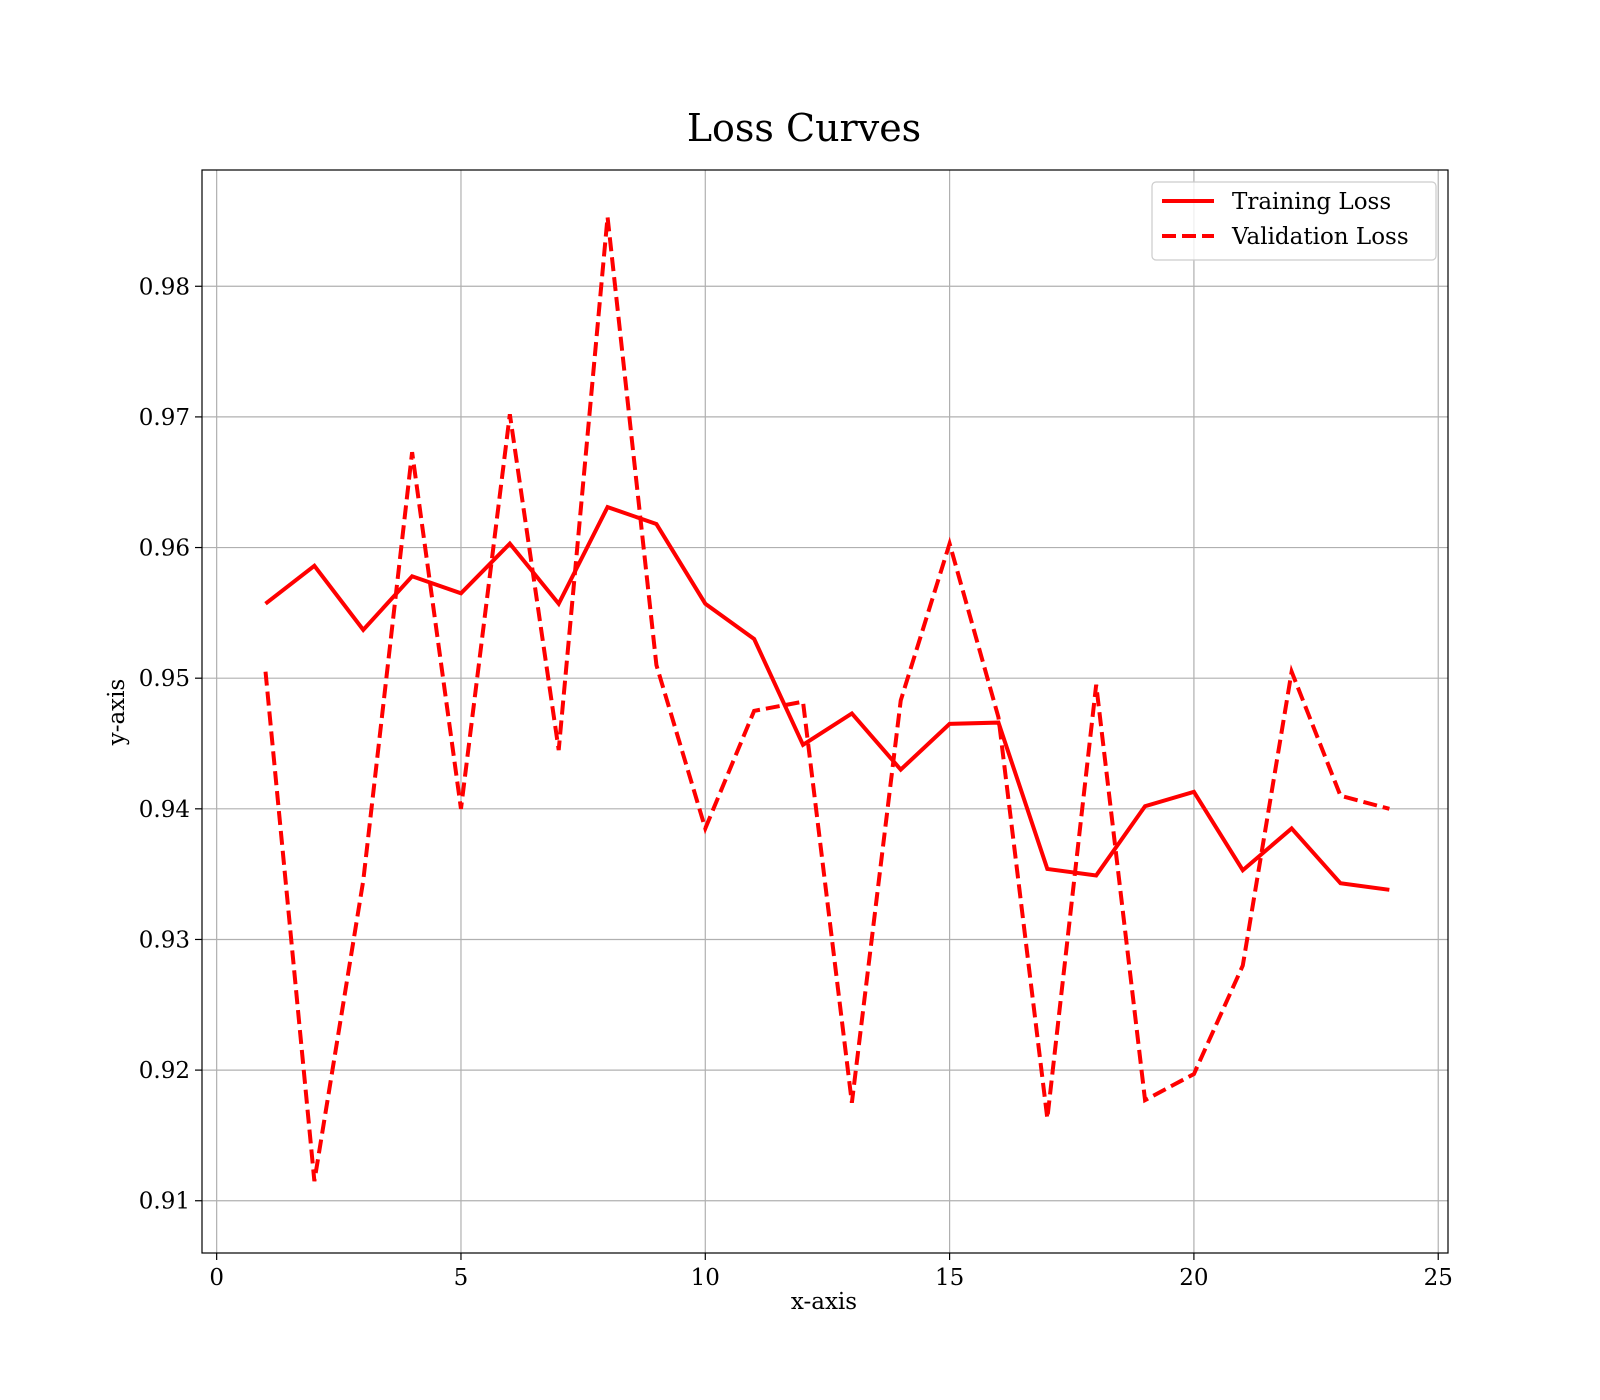 The width and height of the screenshot is (1600, 1400). Describe the element at coordinates (164, 549) in the screenshot. I see `y-tick-label: 0.96` at that location.